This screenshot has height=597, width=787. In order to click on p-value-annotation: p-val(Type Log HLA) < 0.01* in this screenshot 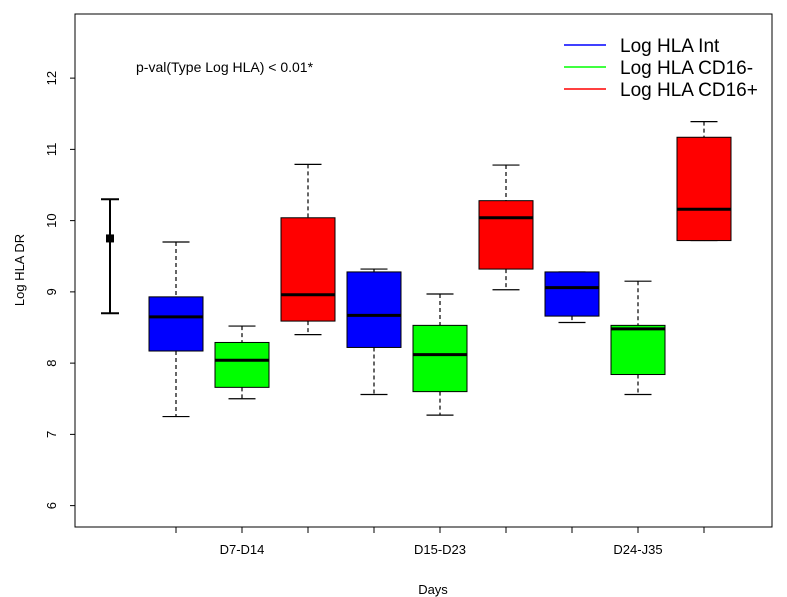, I will do `click(225, 67)`.